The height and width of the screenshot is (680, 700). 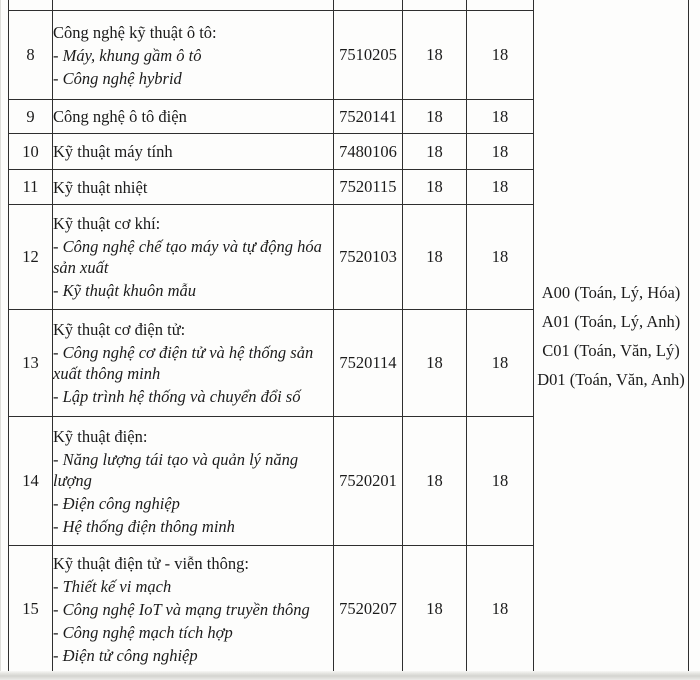 What do you see at coordinates (611, 321) in the screenshot?
I see `subject-combination: A01 (Toán, Lý, Anh)` at bounding box center [611, 321].